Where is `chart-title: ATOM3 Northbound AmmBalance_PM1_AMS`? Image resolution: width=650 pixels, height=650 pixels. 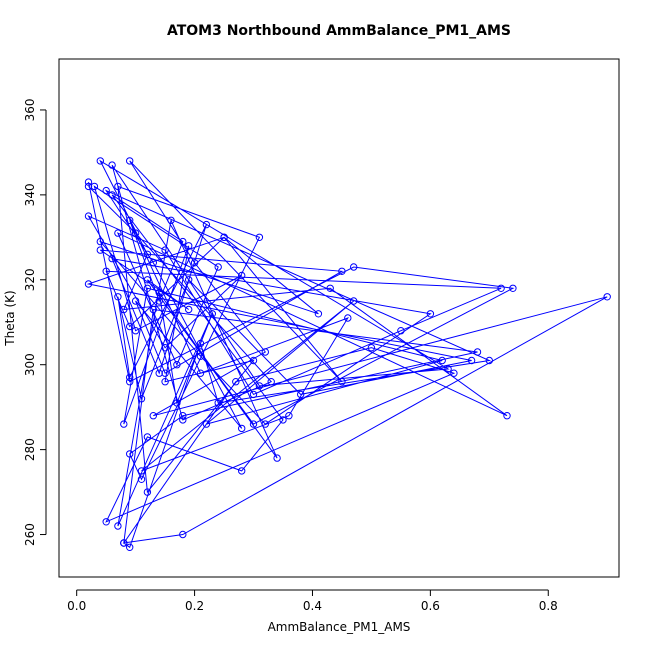
chart-title: ATOM3 Northbound AmmBalance_PM1_AMS is located at coordinates (339, 31).